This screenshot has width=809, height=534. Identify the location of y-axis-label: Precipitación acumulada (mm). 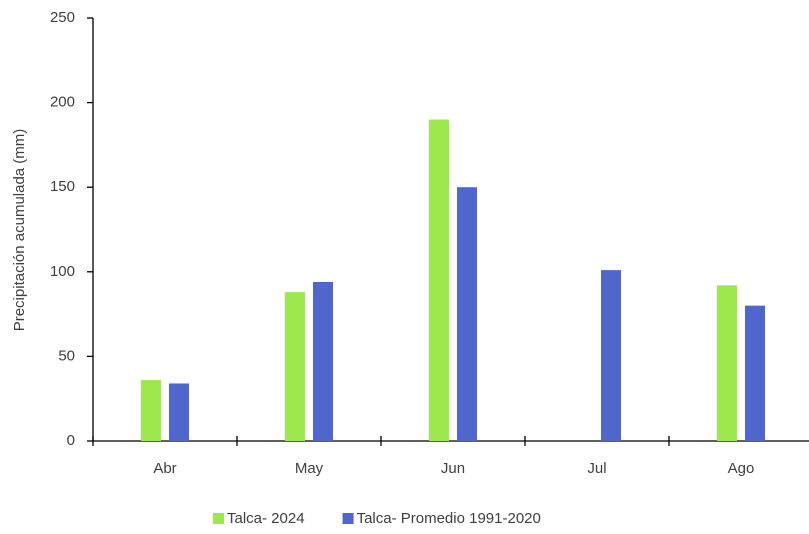
(19, 230).